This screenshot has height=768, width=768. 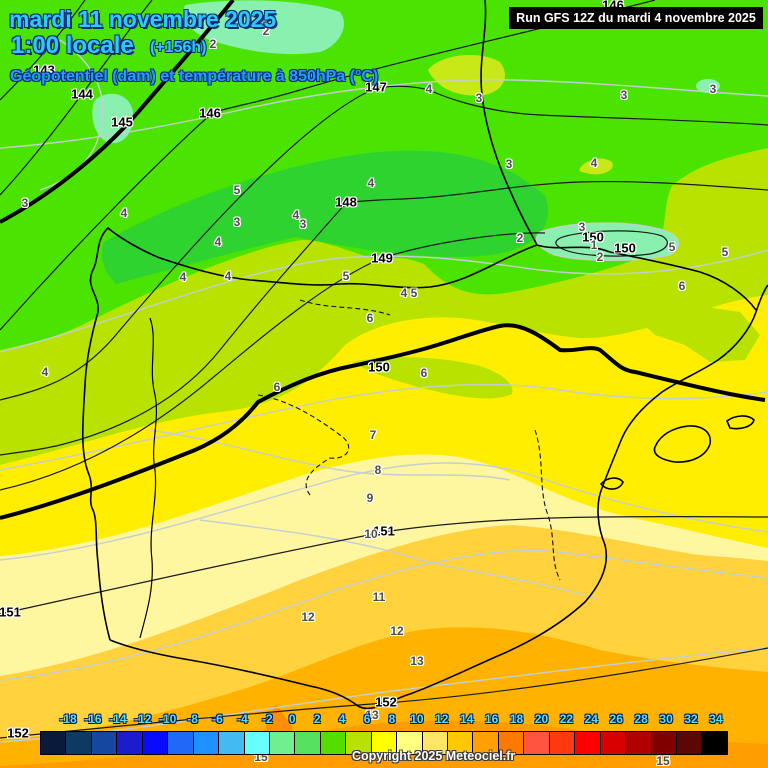 What do you see at coordinates (409, 440) in the screenshot?
I see `regional-dashed-borders` at bounding box center [409, 440].